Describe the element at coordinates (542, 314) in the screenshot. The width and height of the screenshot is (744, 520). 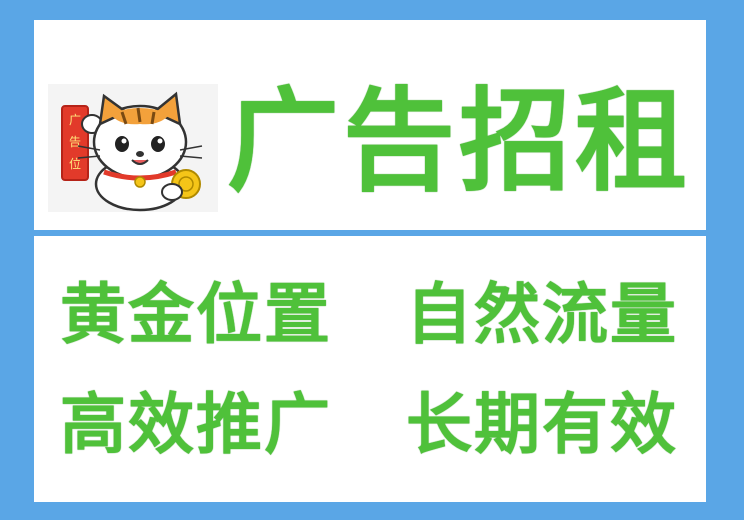
I see `tag-natural-traffic: 自然流量` at that location.